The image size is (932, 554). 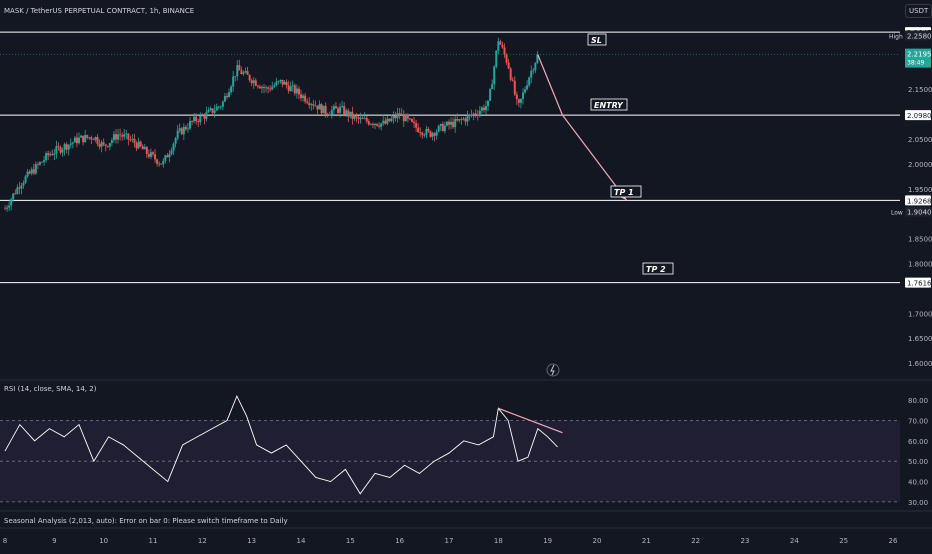 I want to click on time-axis-label: 9, so click(x=54, y=541).